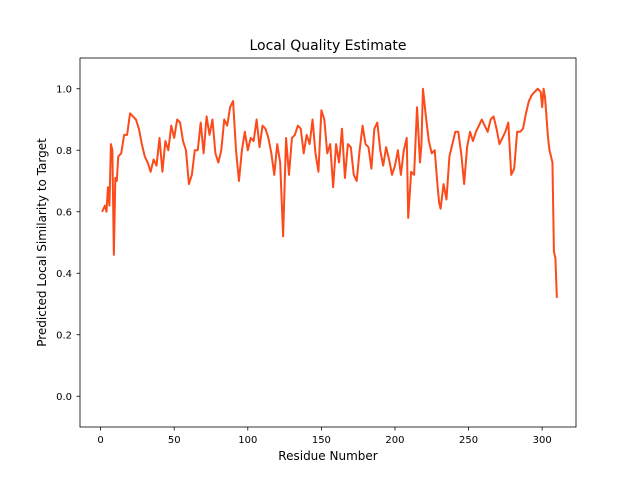 The image size is (640, 480). What do you see at coordinates (327, 46) in the screenshot?
I see `chart-title: Local Quality Estimate` at bounding box center [327, 46].